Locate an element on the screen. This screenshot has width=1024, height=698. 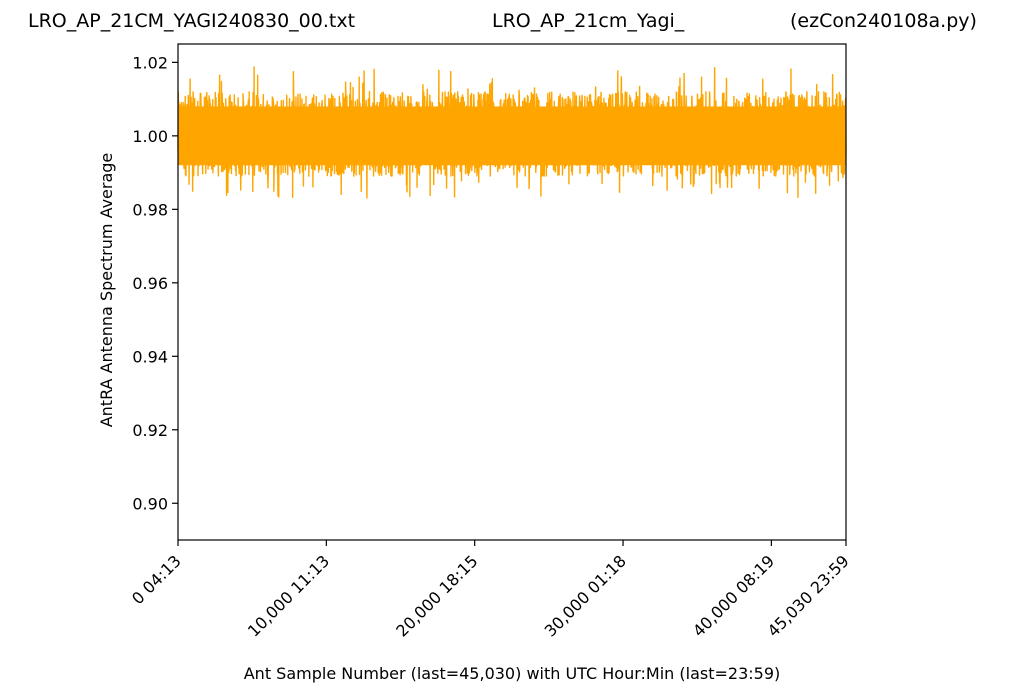
y-tick-label: 1.00 is located at coordinates (150, 136).